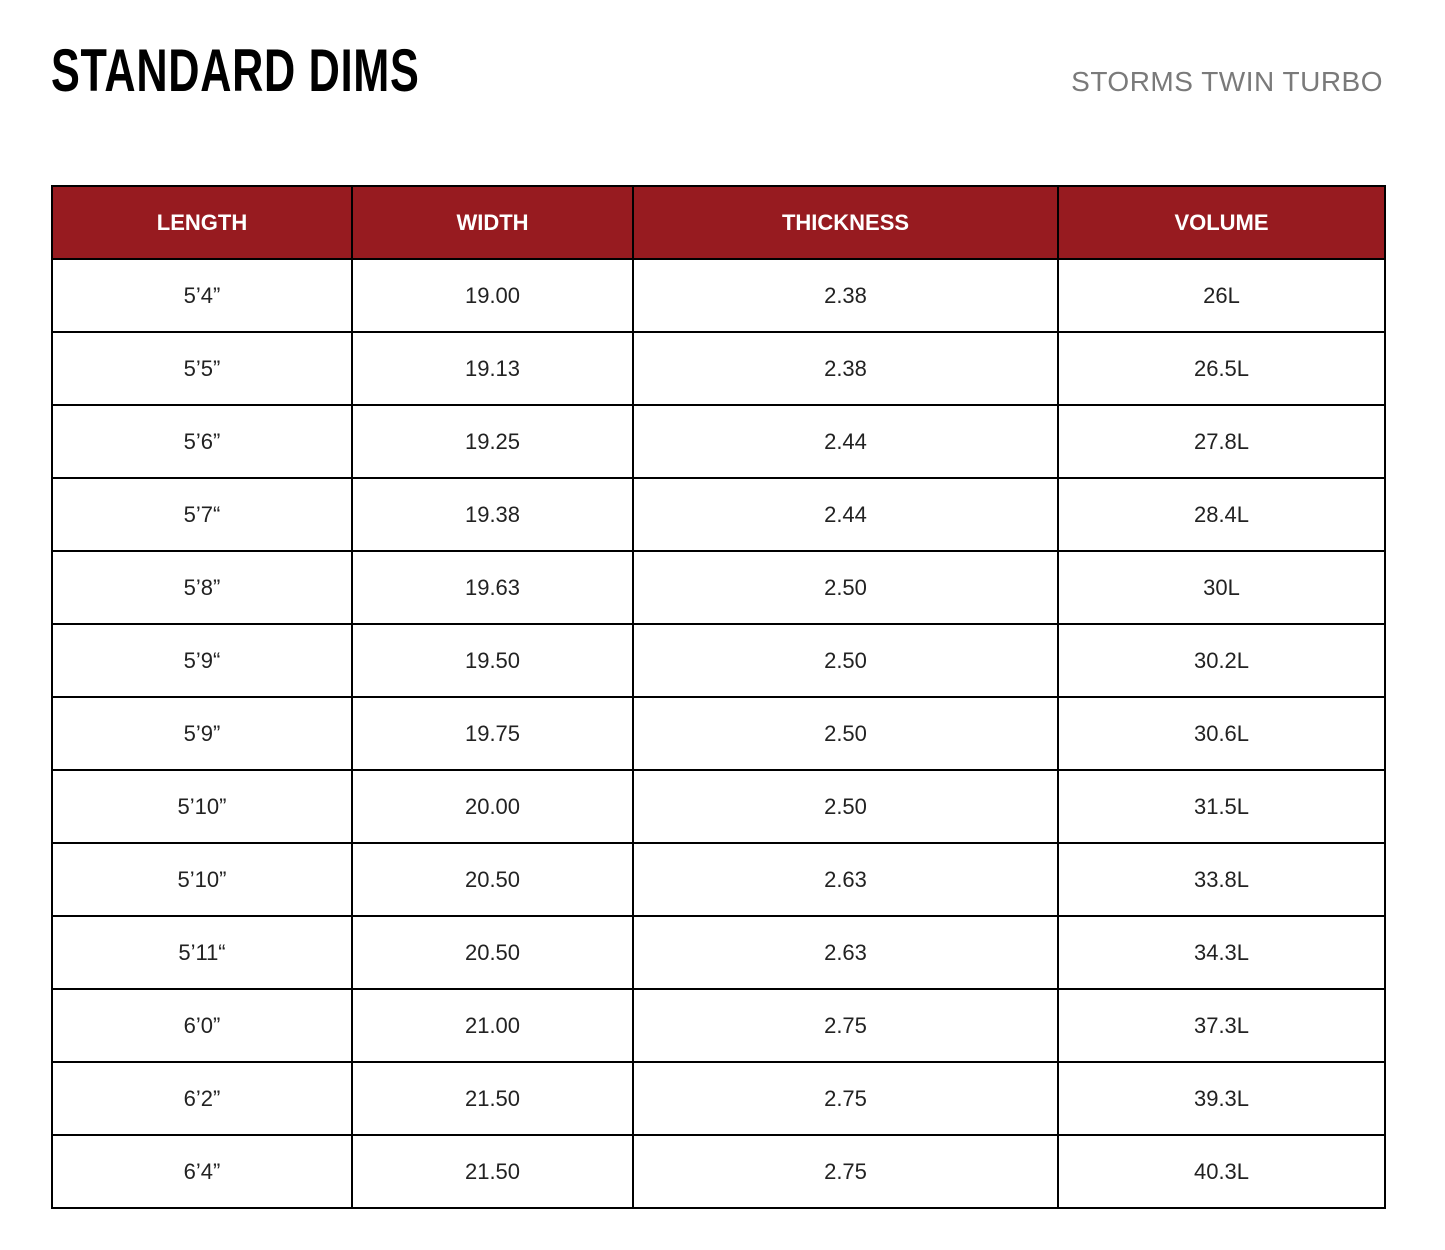  I want to click on volume-cell: 33.8L, so click(1221, 879).